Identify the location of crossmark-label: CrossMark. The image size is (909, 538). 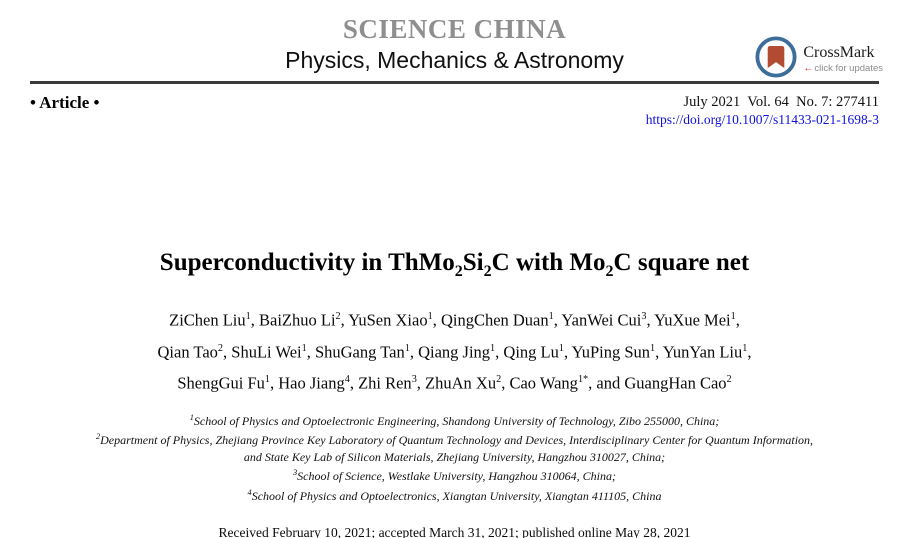
(839, 52).